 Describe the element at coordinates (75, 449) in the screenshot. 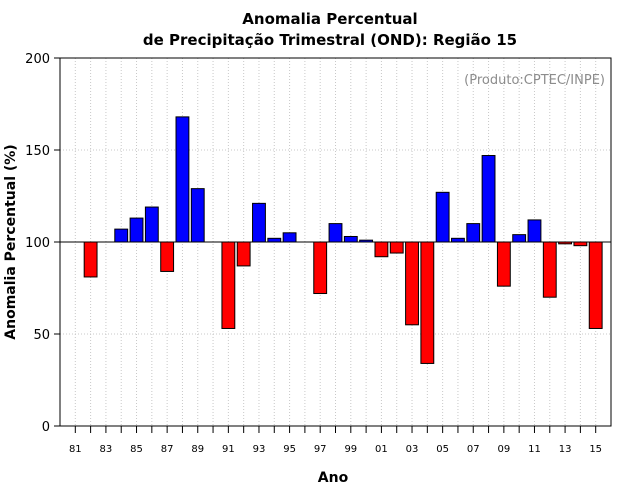

I see `x-tick-label: 81` at that location.